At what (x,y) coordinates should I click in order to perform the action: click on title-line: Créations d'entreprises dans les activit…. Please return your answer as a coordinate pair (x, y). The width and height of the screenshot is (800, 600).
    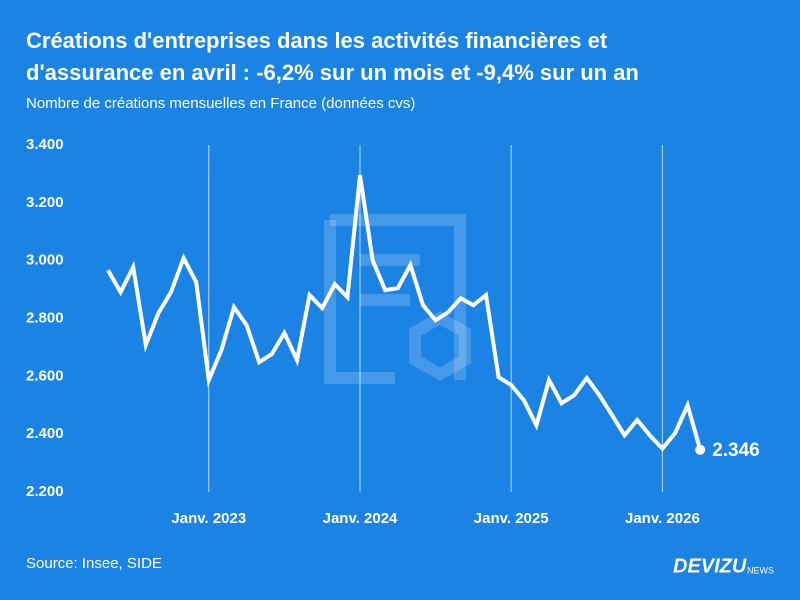
    Looking at the image, I should click on (317, 40).